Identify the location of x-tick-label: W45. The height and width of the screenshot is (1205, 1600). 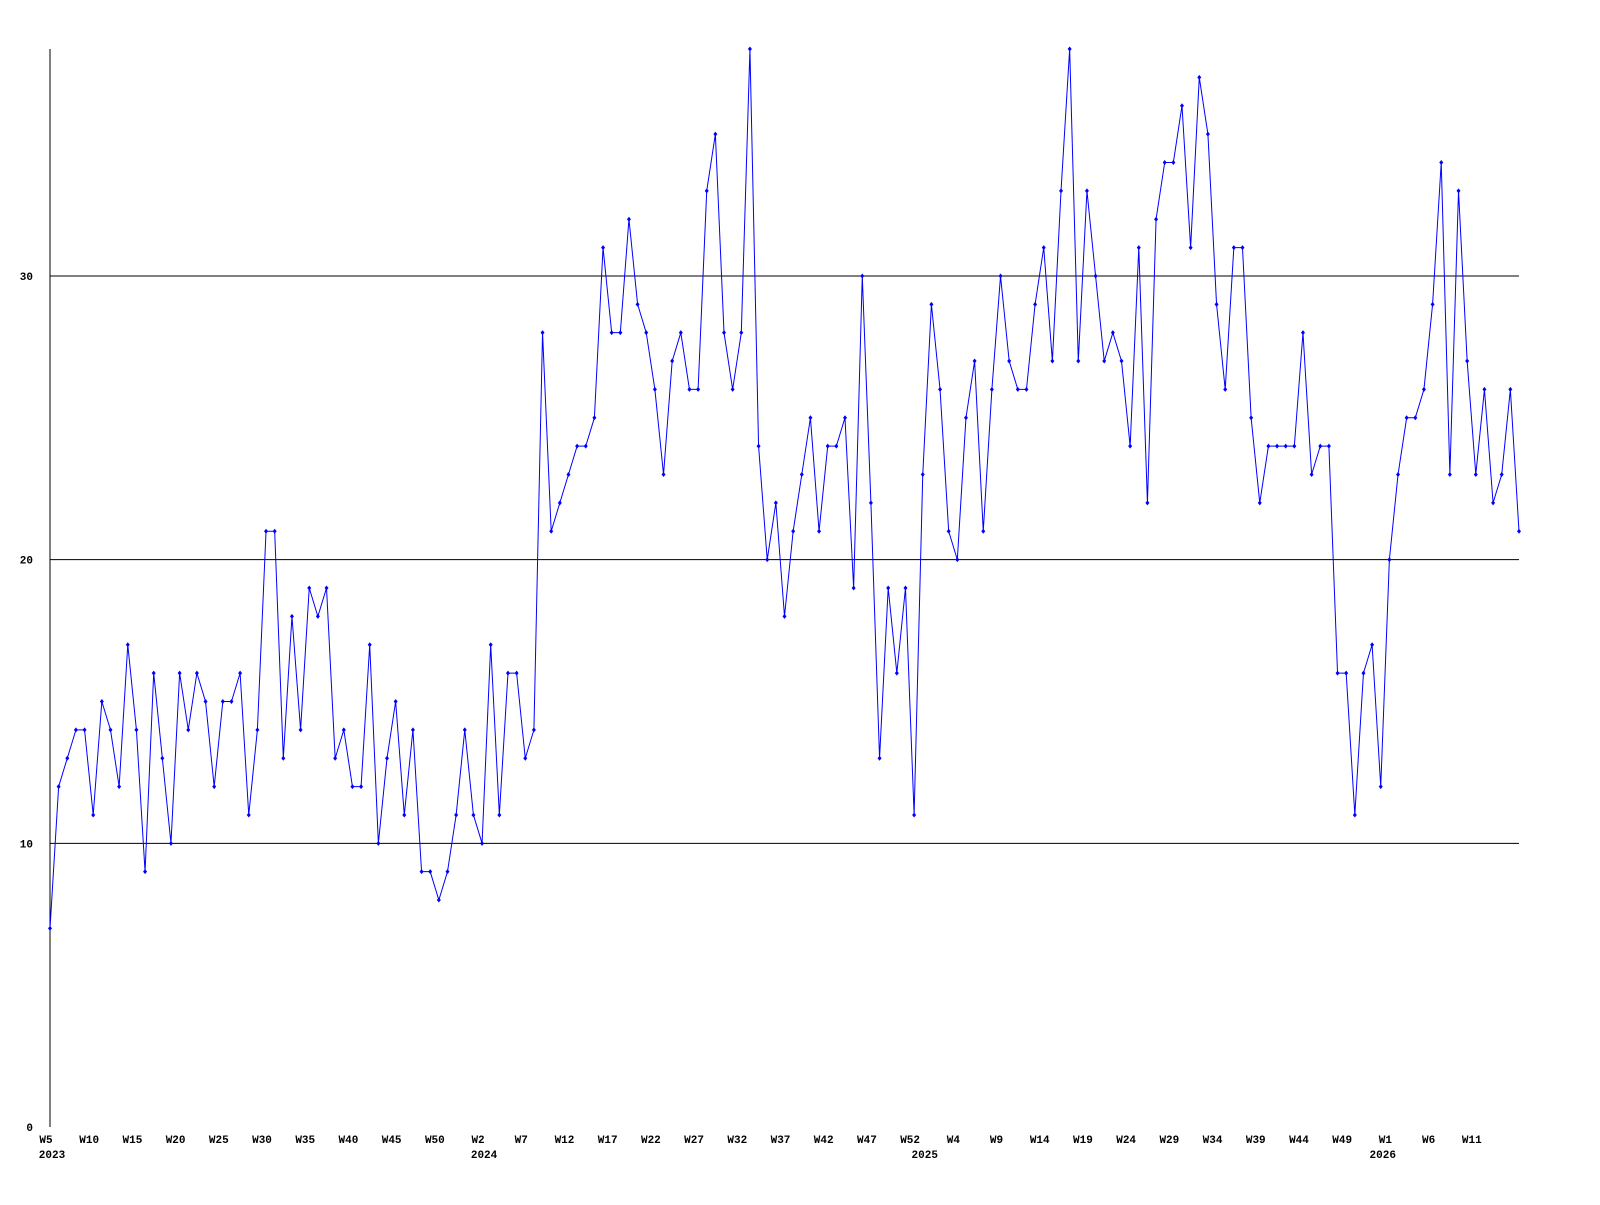
(392, 1141).